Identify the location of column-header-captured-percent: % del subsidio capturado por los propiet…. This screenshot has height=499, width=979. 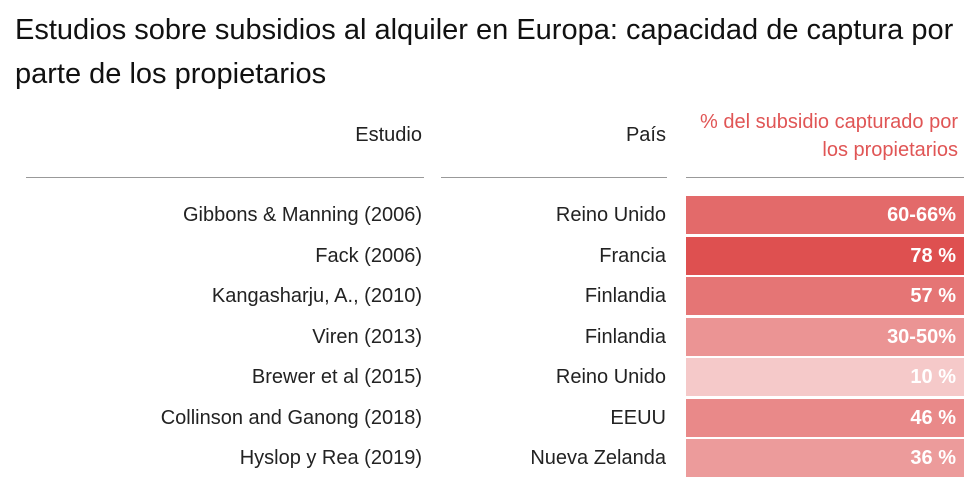
(829, 136).